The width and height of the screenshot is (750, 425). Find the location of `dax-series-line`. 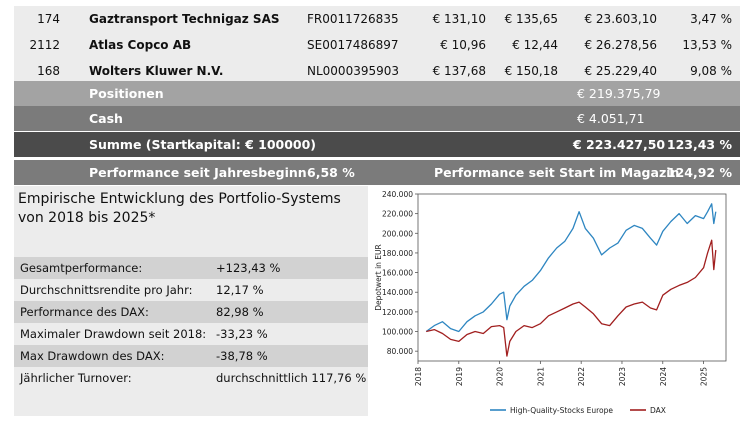

dax-series-line is located at coordinates (571, 298).